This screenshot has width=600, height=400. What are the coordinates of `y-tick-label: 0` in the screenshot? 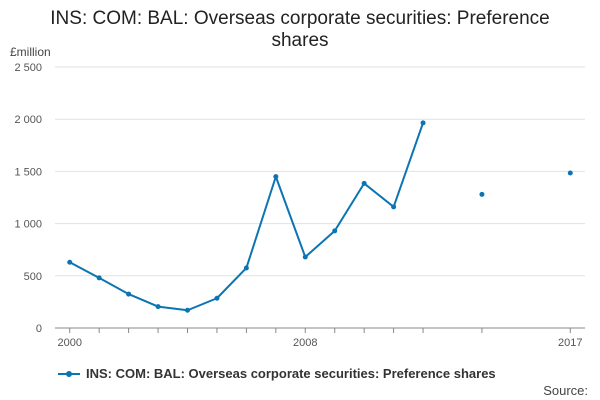 It's located at (39, 329).